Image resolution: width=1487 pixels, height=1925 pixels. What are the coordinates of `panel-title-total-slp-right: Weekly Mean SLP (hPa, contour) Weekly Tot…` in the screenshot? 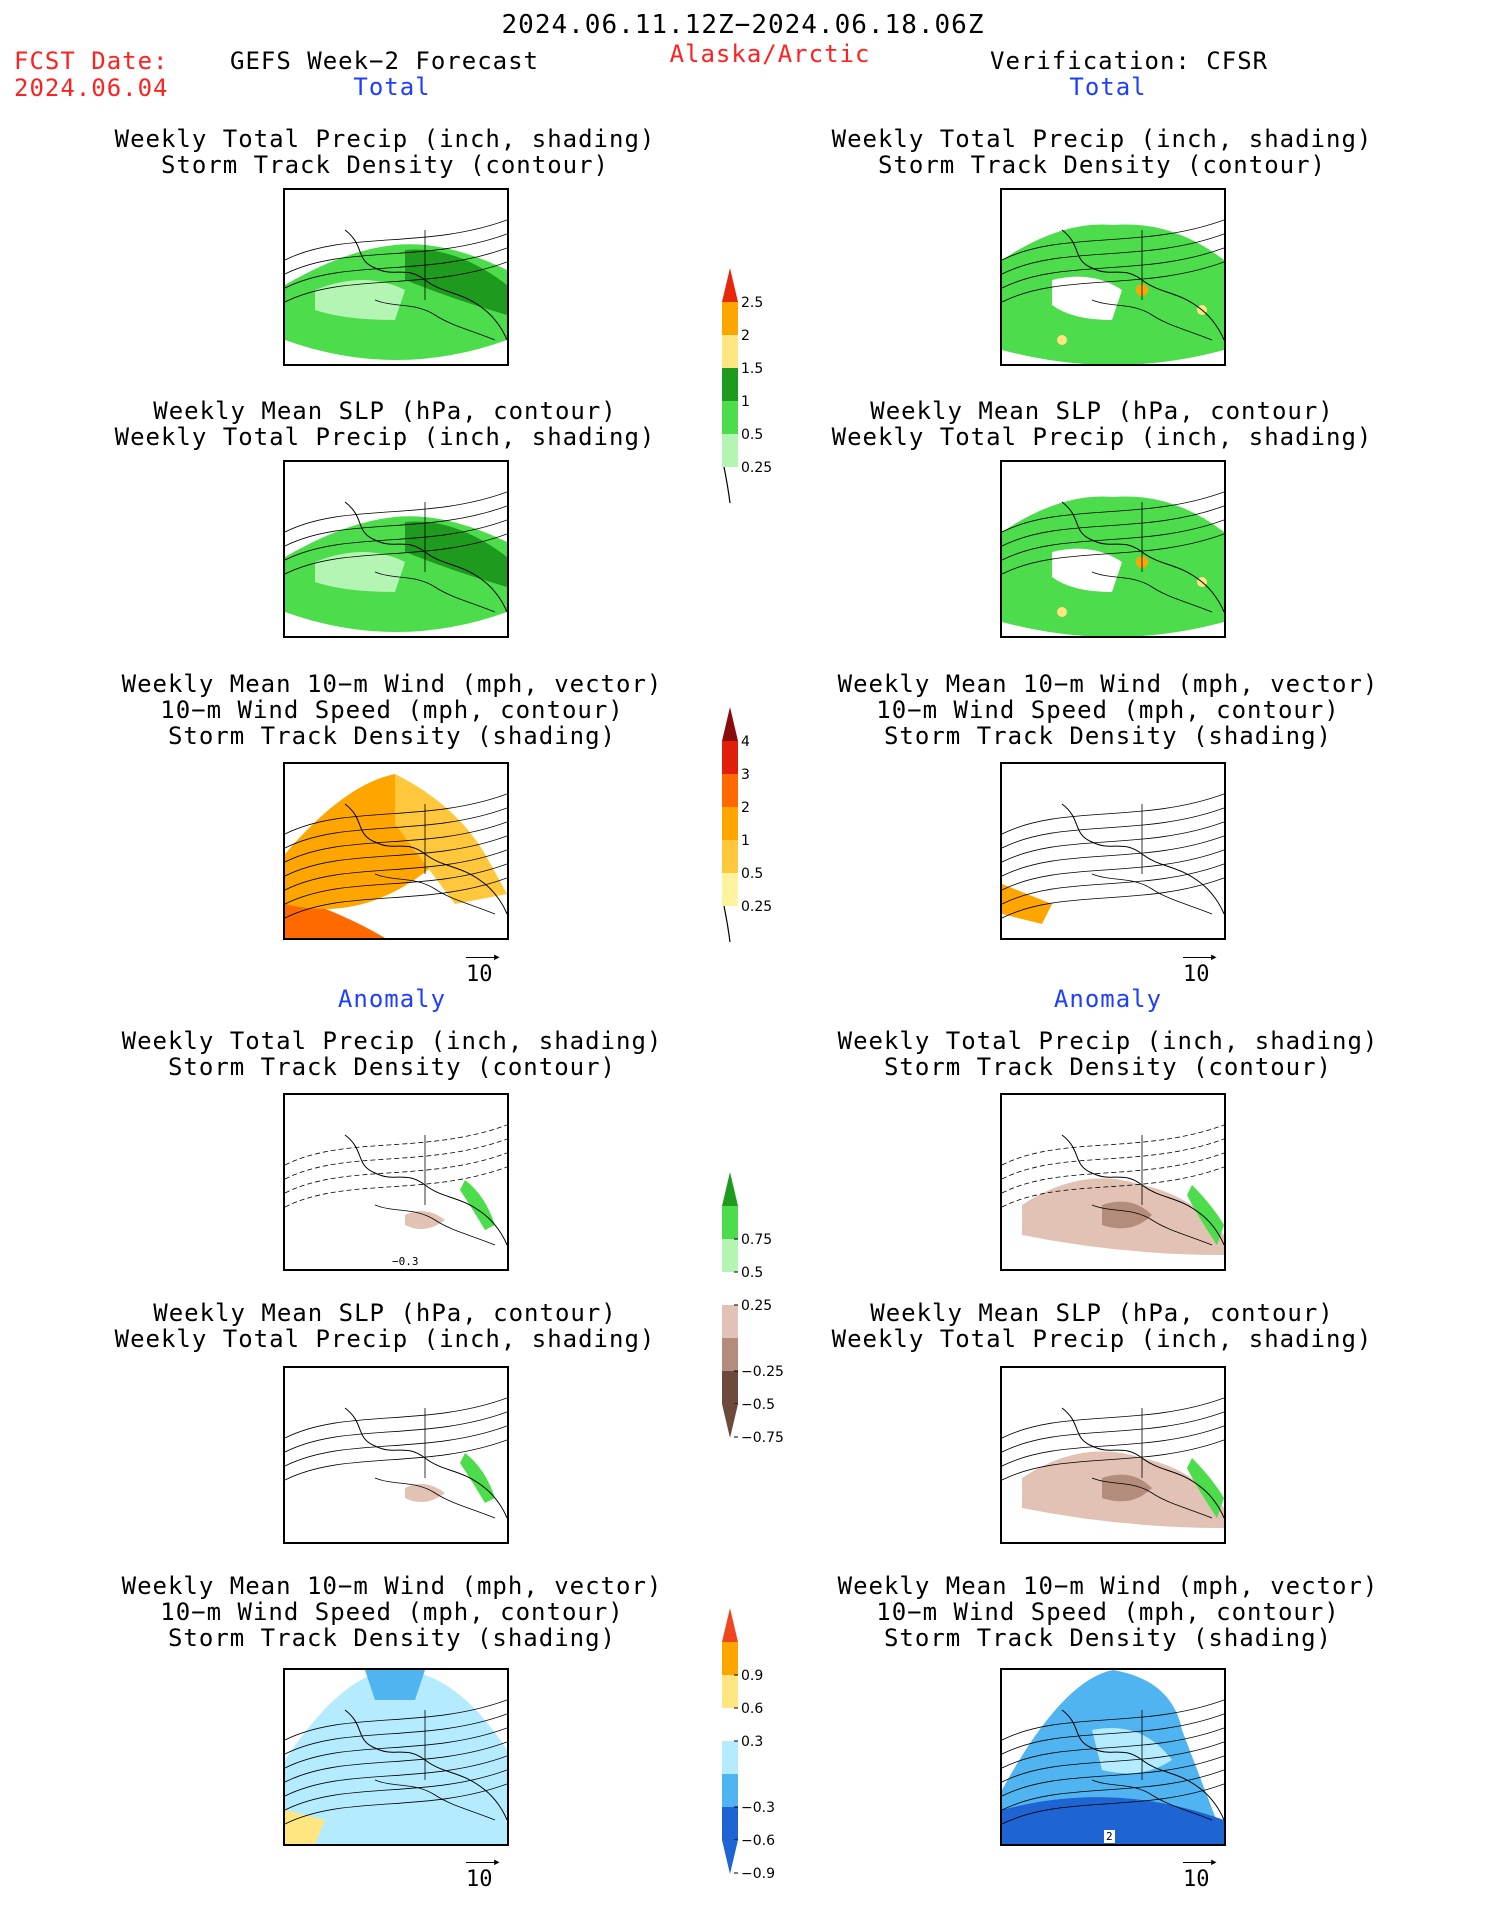 It's located at (1102, 424).